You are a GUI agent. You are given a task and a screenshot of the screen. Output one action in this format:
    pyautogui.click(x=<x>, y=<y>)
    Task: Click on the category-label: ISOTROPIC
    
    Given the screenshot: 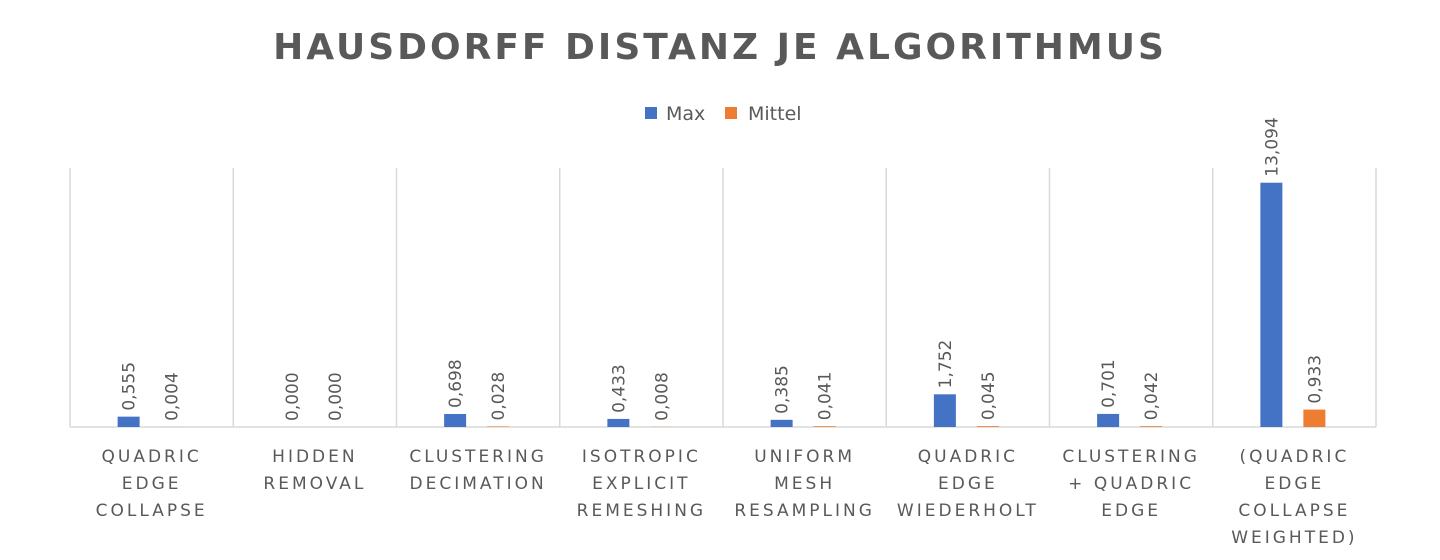 What is the action you would take?
    pyautogui.click(x=641, y=457)
    